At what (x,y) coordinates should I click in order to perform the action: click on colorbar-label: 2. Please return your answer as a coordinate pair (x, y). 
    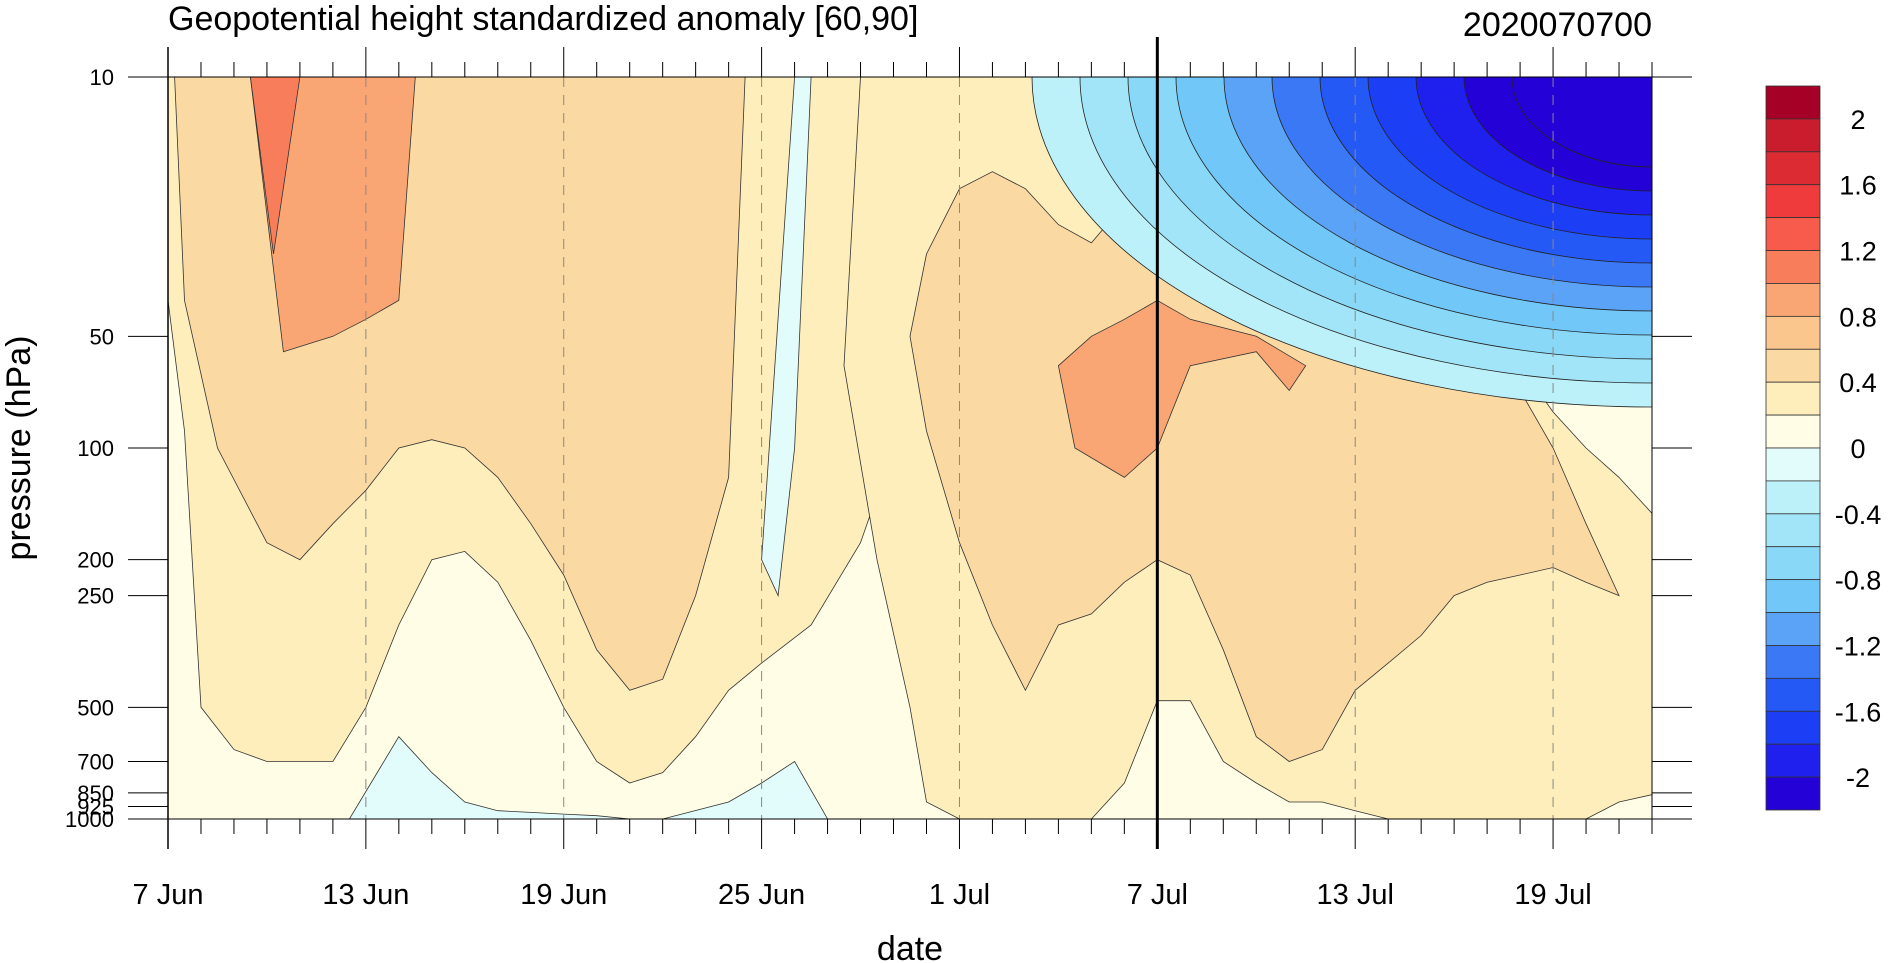
    Looking at the image, I should click on (1857, 120).